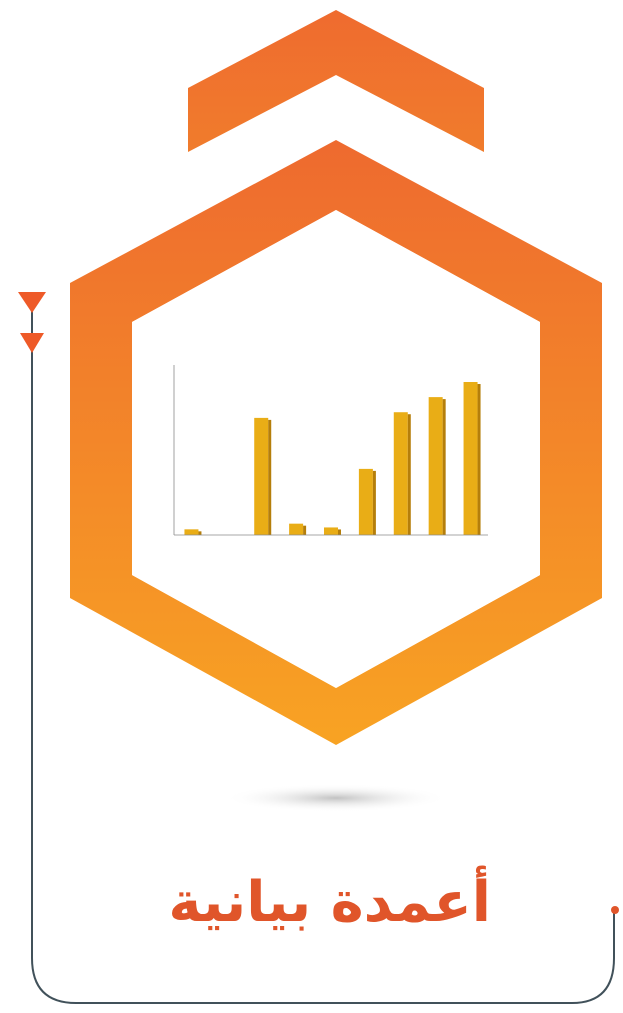 Image resolution: width=623 pixels, height=1013 pixels. I want to click on connector-dot, so click(615, 910).